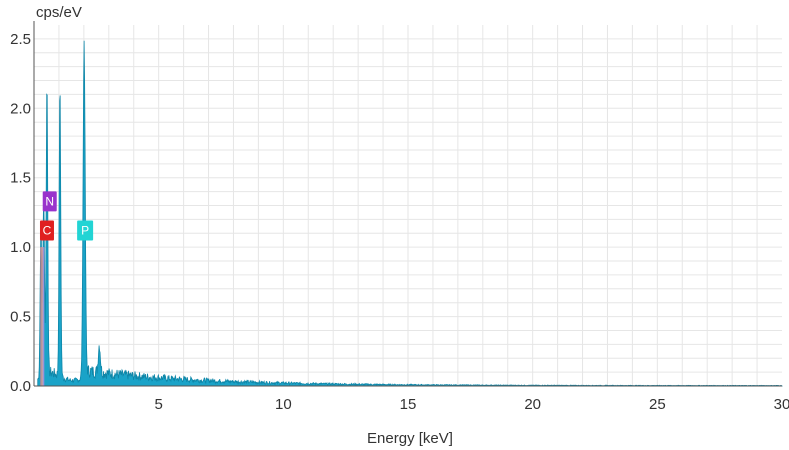  I want to click on y-tick-label: 2.0, so click(20, 108).